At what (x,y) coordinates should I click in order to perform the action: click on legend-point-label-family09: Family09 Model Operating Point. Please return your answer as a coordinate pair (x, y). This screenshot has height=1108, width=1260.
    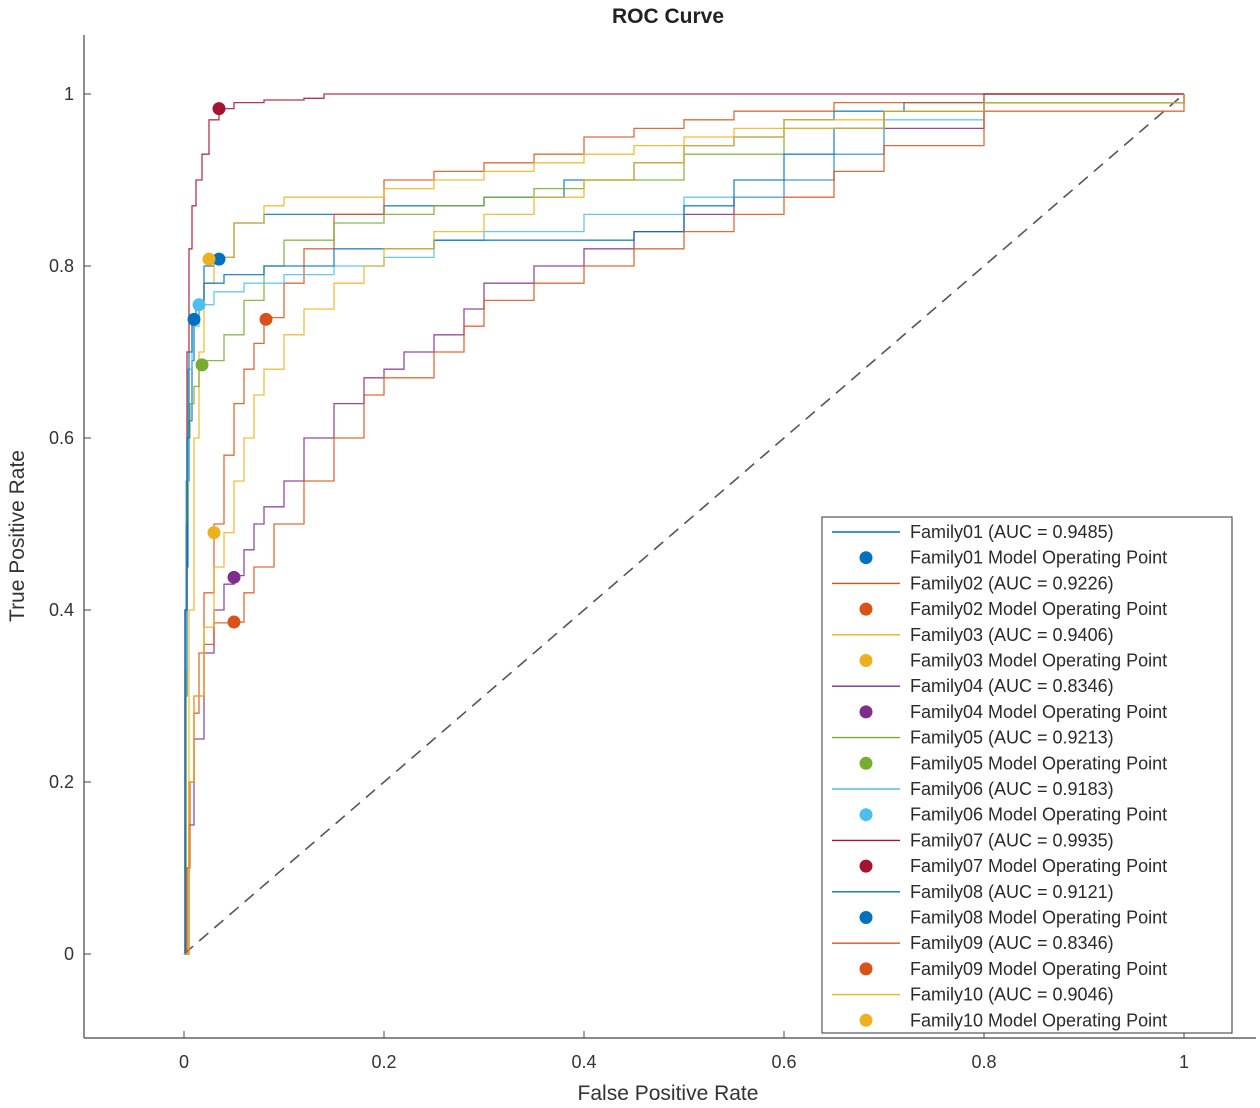
    Looking at the image, I should click on (1038, 969).